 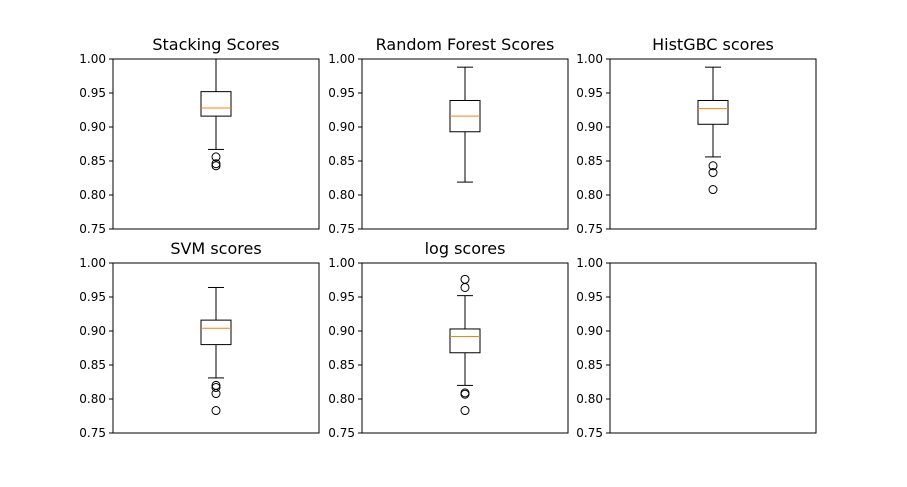 What do you see at coordinates (713, 44) in the screenshot?
I see `panel-title: HistGBC scores` at bounding box center [713, 44].